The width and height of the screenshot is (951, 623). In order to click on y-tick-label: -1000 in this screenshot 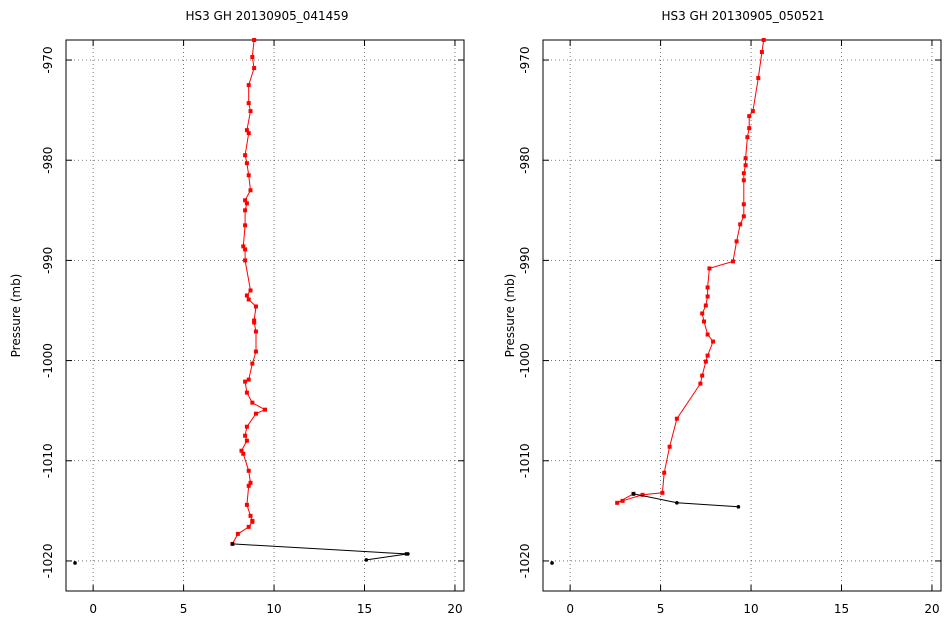, I will do `click(525, 360)`.